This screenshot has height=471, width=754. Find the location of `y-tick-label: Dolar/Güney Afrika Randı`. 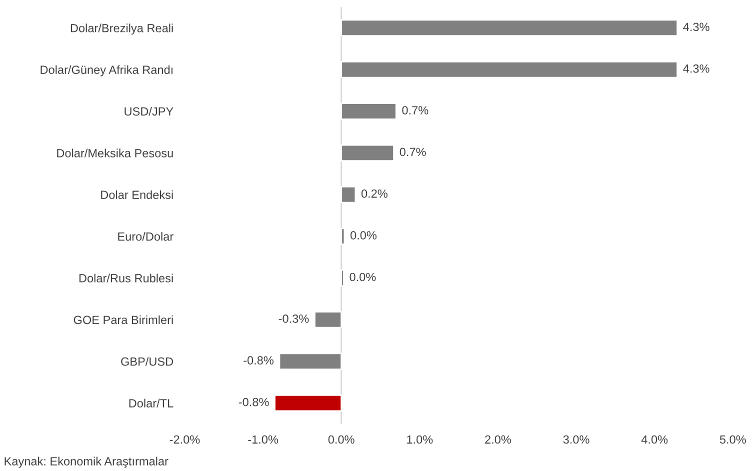

y-tick-label: Dolar/Güney Afrika Randı is located at coordinates (106, 70).